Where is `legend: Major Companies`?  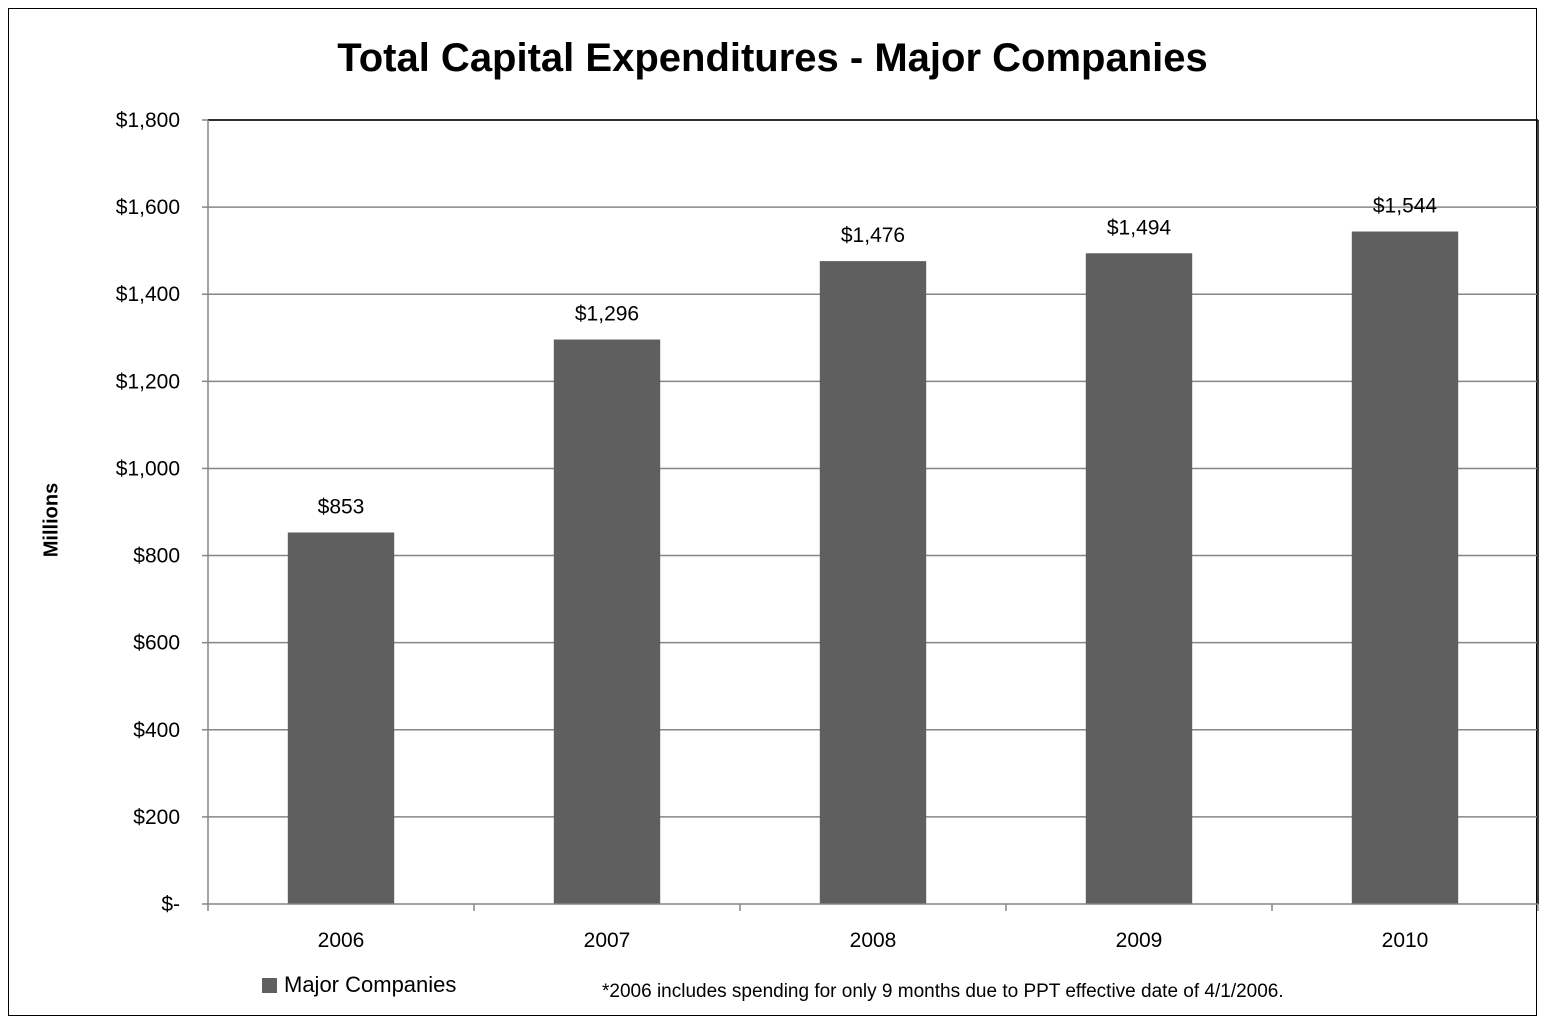
legend: Major Companies is located at coordinates (359, 985).